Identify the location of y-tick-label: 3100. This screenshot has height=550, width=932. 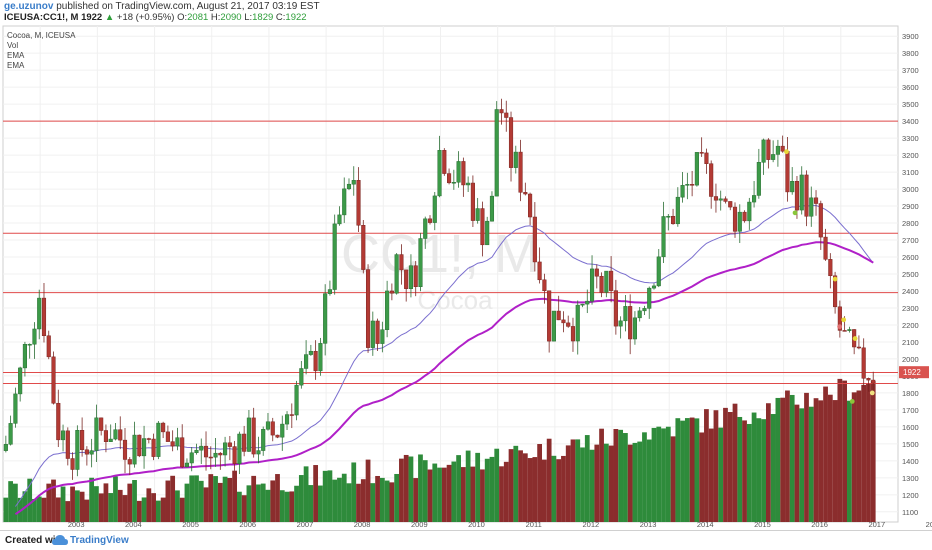
(910, 172).